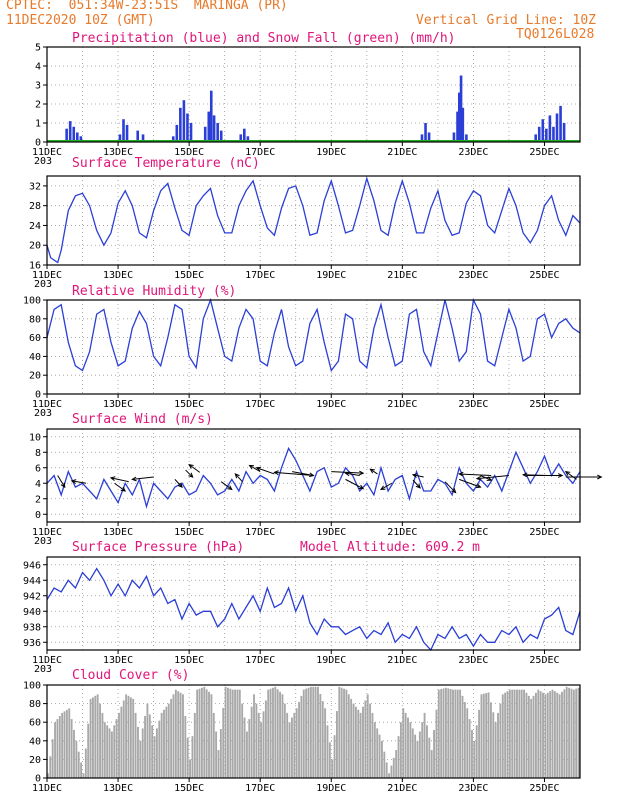 The width and height of the screenshot is (618, 800). What do you see at coordinates (80, 20) in the screenshot?
I see `run-date: 11DEC2020 10Z (GMT)` at bounding box center [80, 20].